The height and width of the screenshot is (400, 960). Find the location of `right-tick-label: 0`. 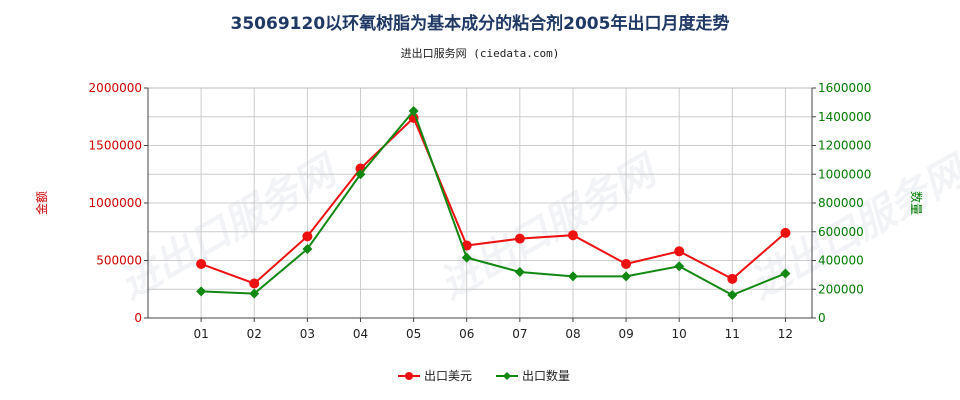

right-tick-label: 0 is located at coordinates (822, 318).